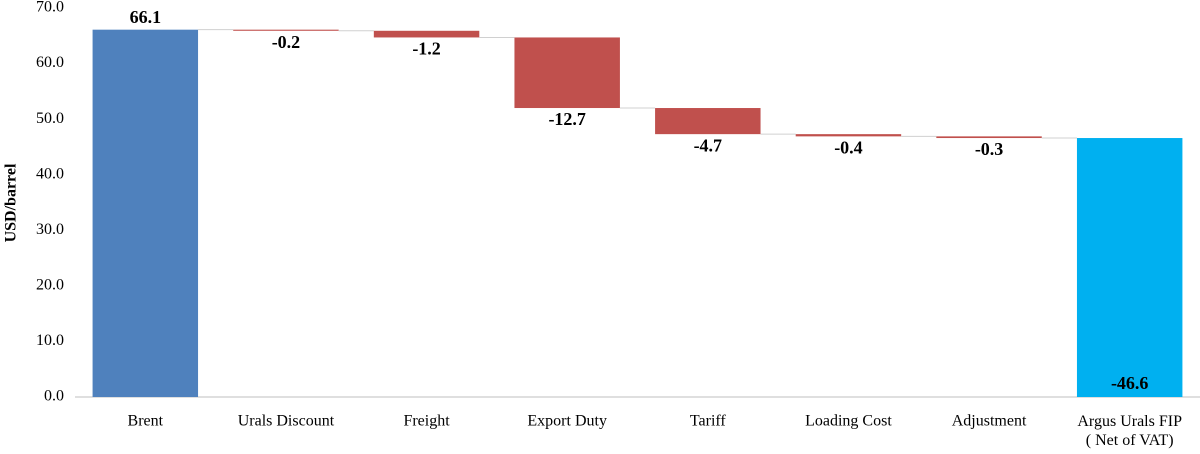 This screenshot has width=1200, height=454. What do you see at coordinates (146, 421) in the screenshot?
I see `x-tick-label: Brent` at bounding box center [146, 421].